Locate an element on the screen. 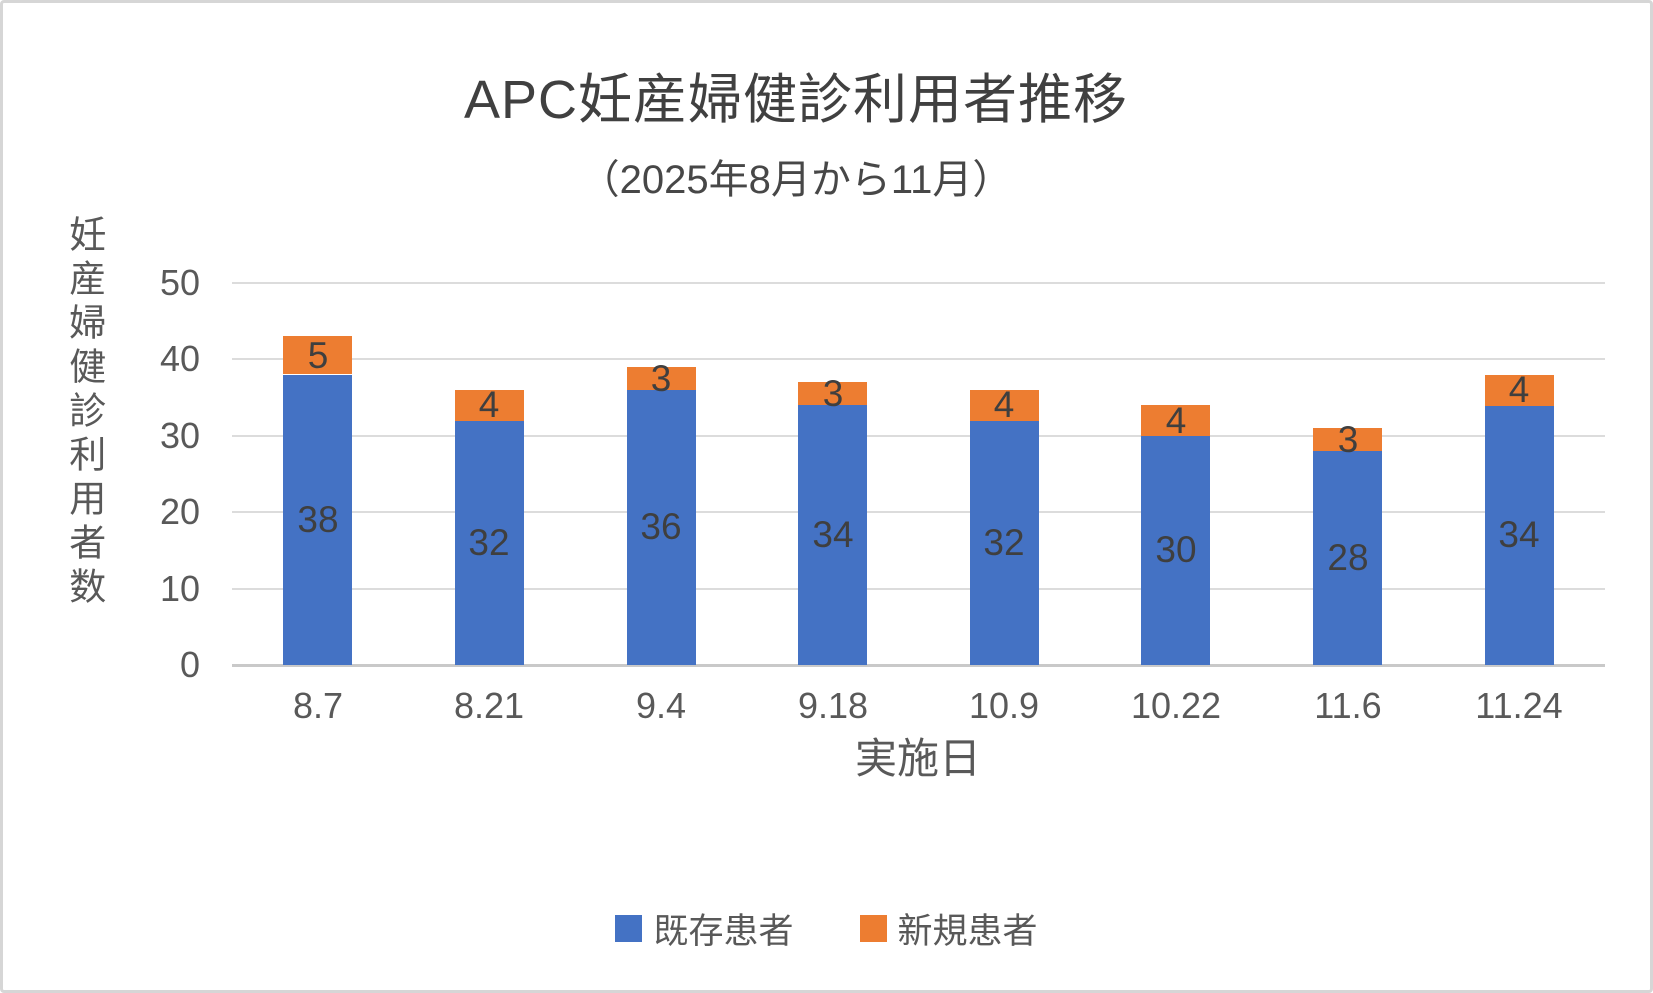 This screenshot has height=993, width=1653. legend: 既存患者 新規患者 is located at coordinates (826, 928).